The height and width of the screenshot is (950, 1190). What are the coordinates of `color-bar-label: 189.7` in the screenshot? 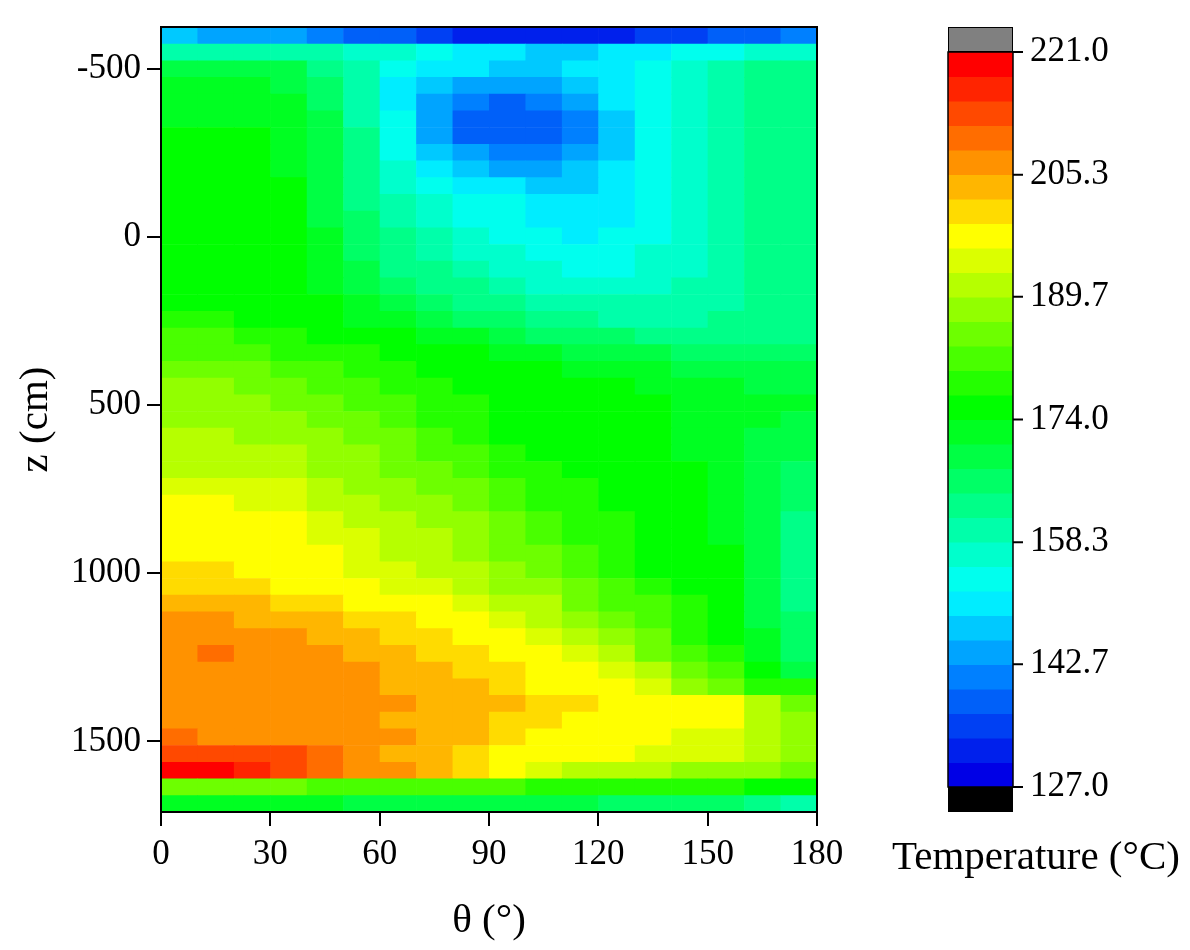 It's located at (1069, 294).